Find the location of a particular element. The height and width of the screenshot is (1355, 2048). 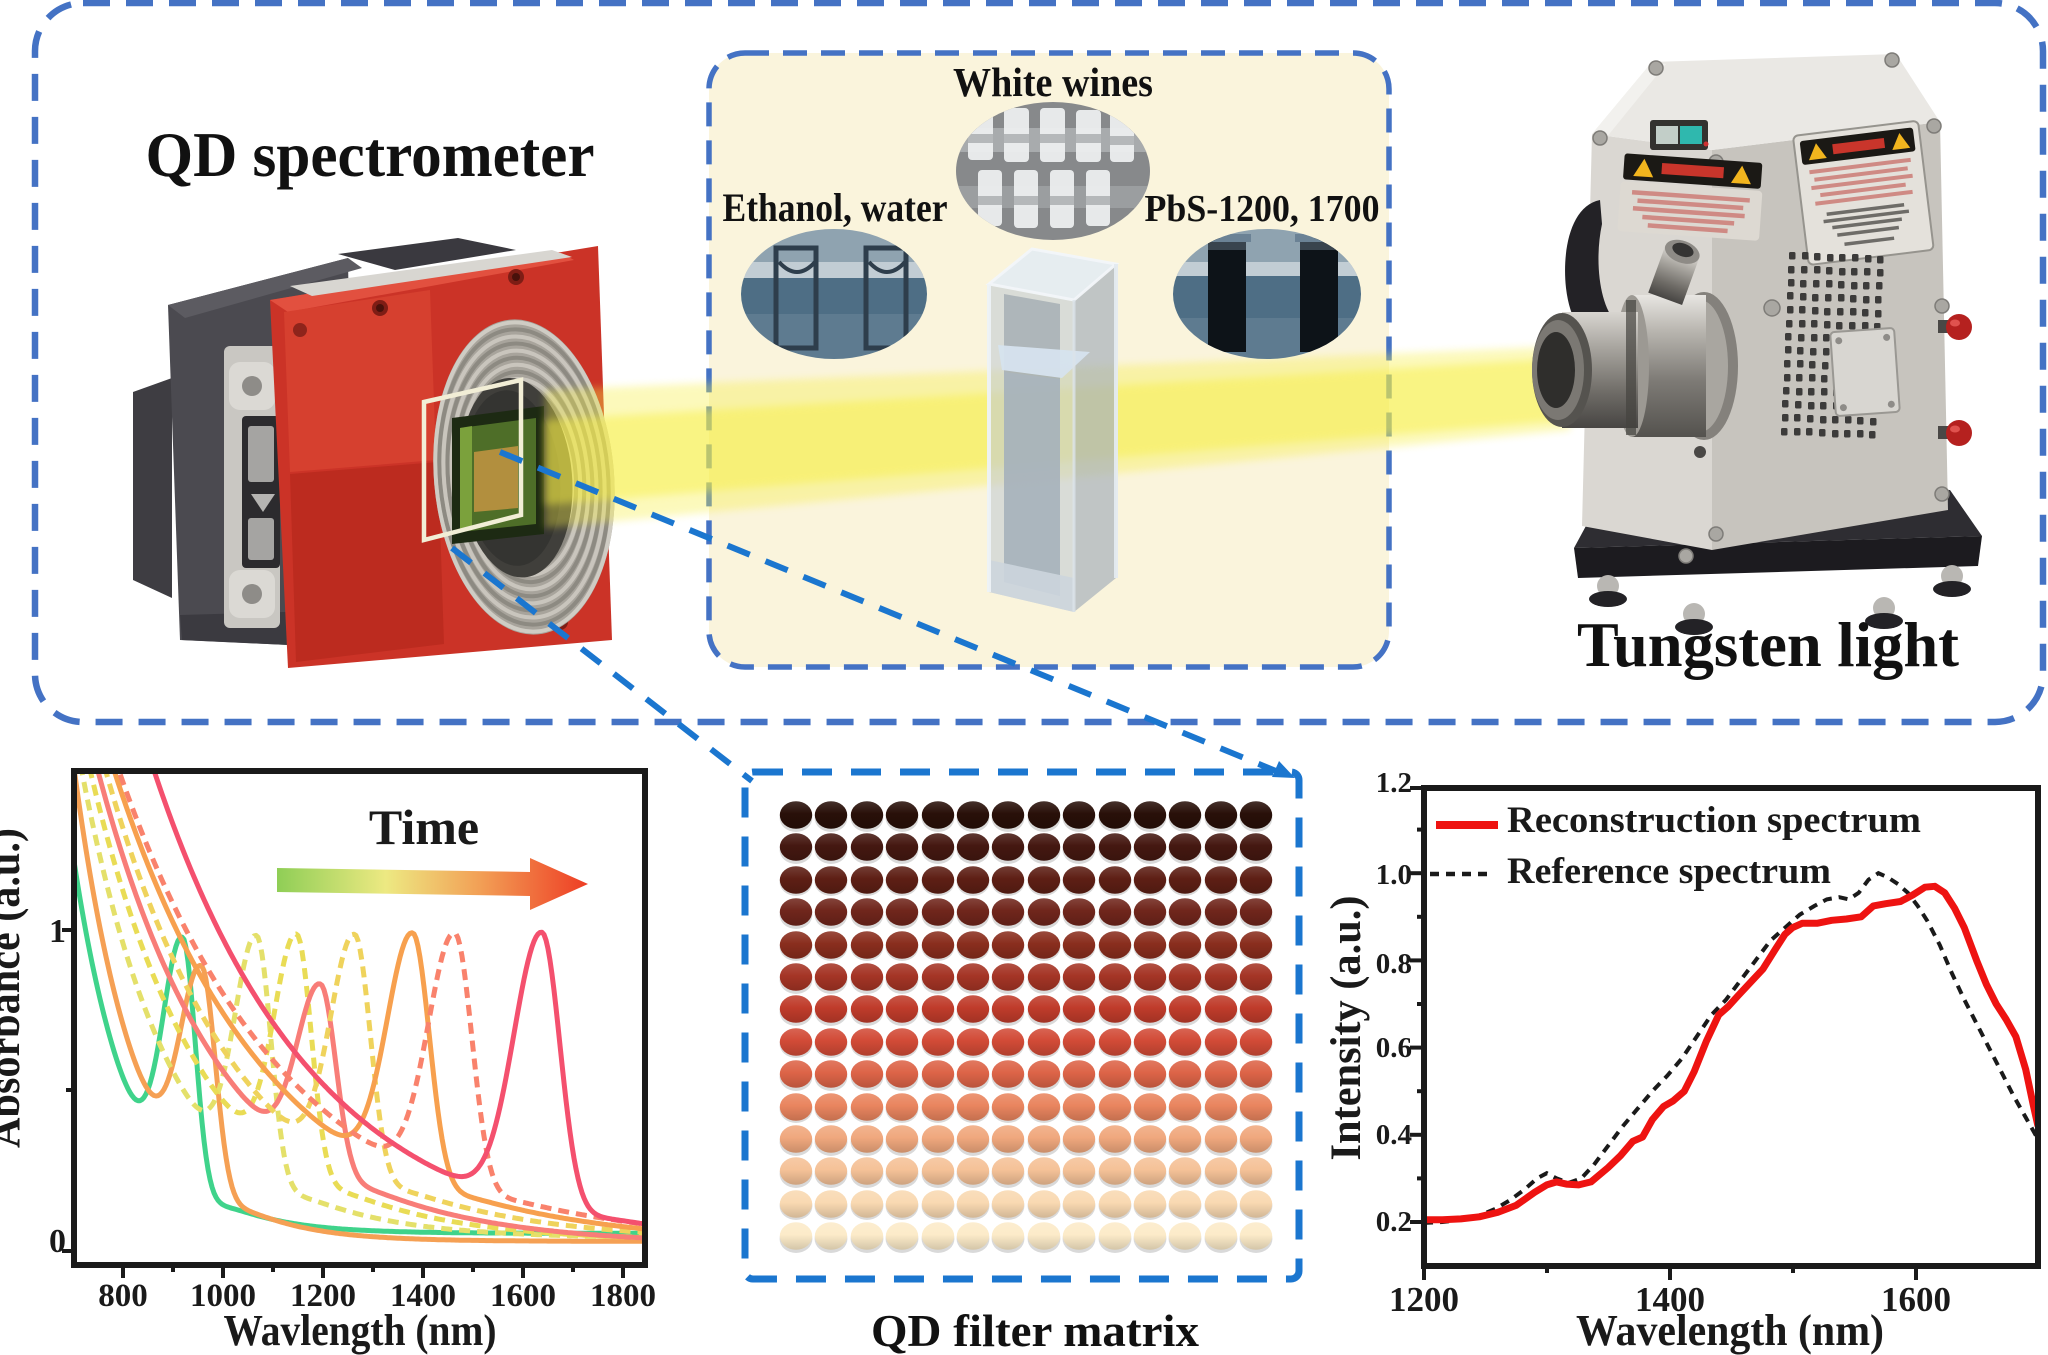

svg-text: 0.8 is located at coordinates (1394, 964).